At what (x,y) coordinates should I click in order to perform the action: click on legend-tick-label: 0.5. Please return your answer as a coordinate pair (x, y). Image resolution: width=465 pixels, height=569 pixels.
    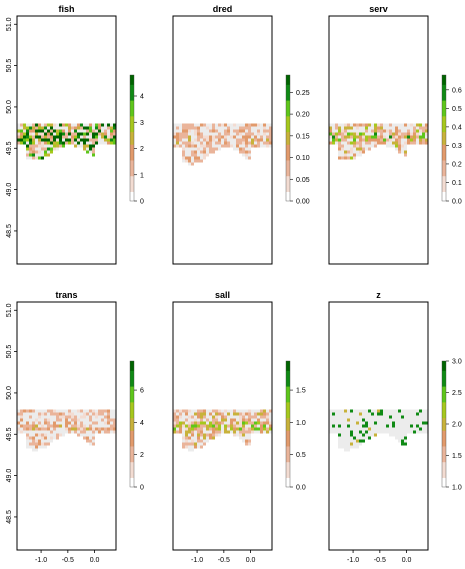
    Looking at the image, I should click on (301, 455).